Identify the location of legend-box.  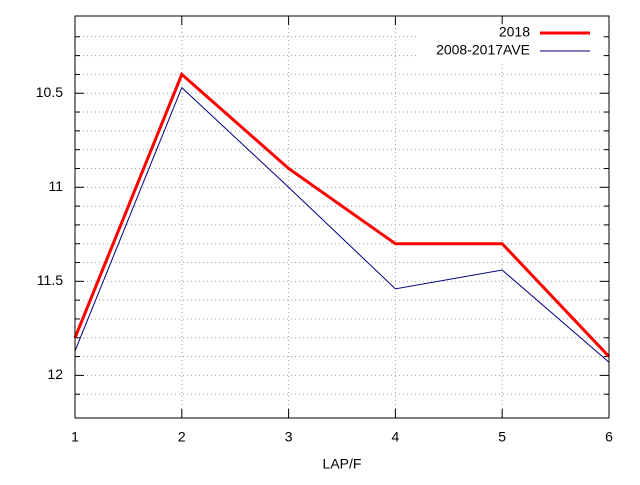
(510, 43).